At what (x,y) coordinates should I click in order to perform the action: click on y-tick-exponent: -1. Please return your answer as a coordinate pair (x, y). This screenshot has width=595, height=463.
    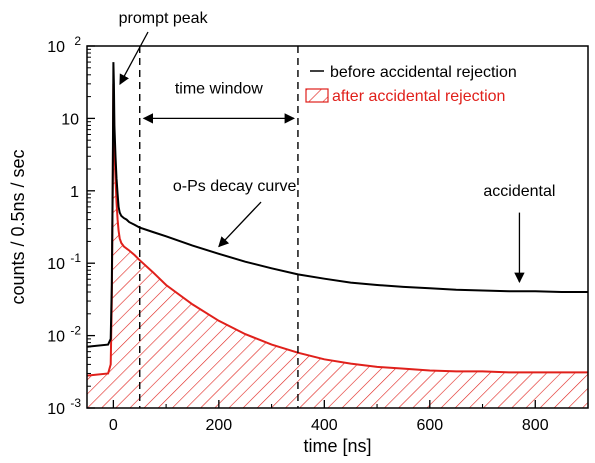
    Looking at the image, I should click on (75, 258).